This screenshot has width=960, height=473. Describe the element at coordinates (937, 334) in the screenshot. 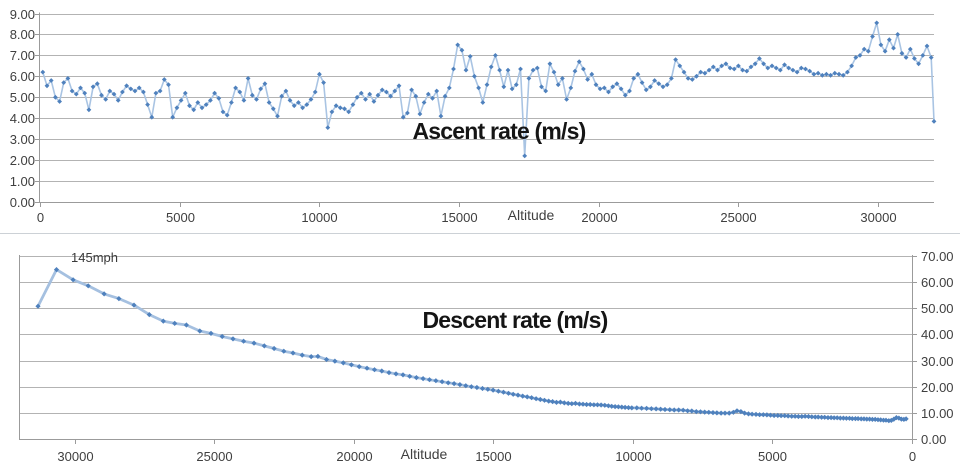

I see `y-tick-label: 40.00` at that location.